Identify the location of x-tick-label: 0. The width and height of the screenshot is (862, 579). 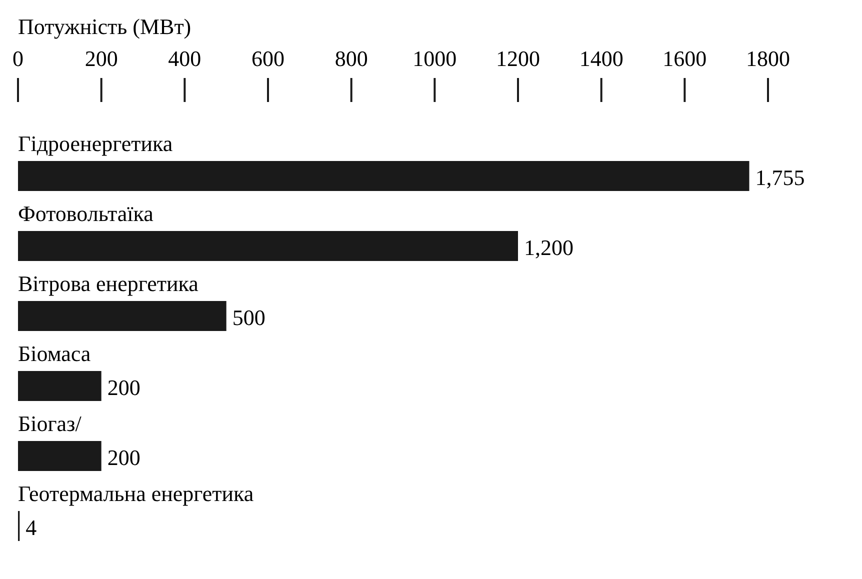
(18, 58).